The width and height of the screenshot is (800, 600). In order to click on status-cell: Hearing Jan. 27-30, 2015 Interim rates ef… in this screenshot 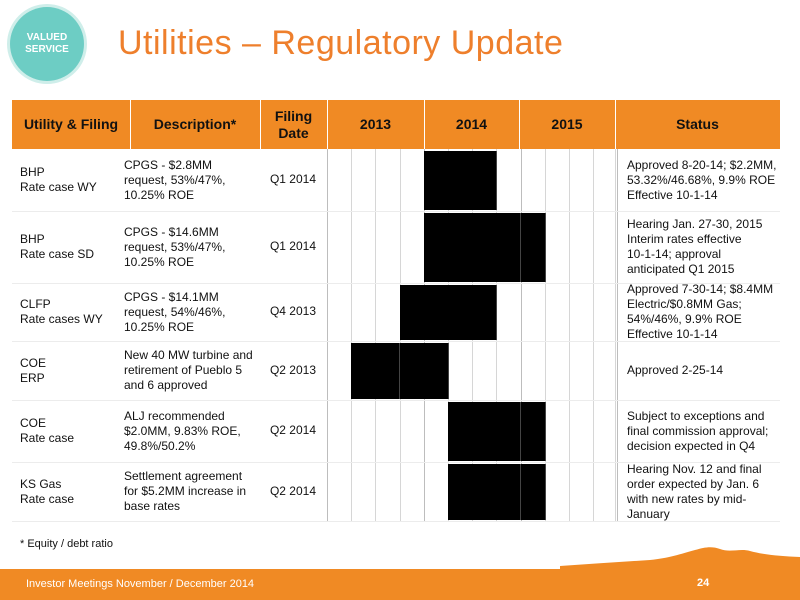, I will do `click(694, 247)`.